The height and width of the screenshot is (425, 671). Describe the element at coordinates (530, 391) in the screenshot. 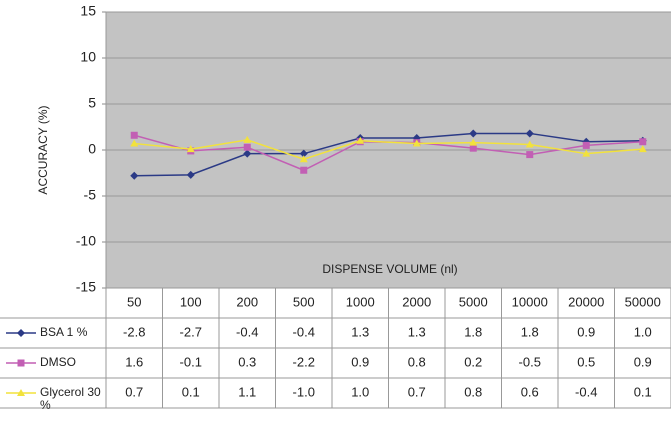

I see `data-label: 0.6` at that location.